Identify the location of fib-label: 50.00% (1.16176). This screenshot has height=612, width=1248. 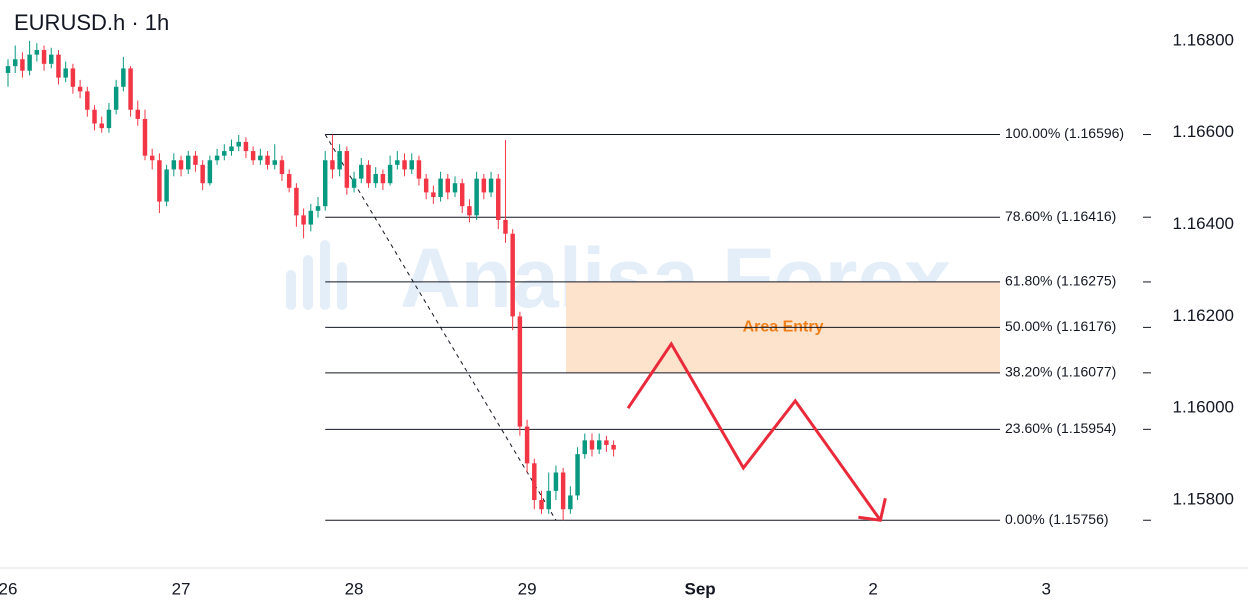
(1060, 326).